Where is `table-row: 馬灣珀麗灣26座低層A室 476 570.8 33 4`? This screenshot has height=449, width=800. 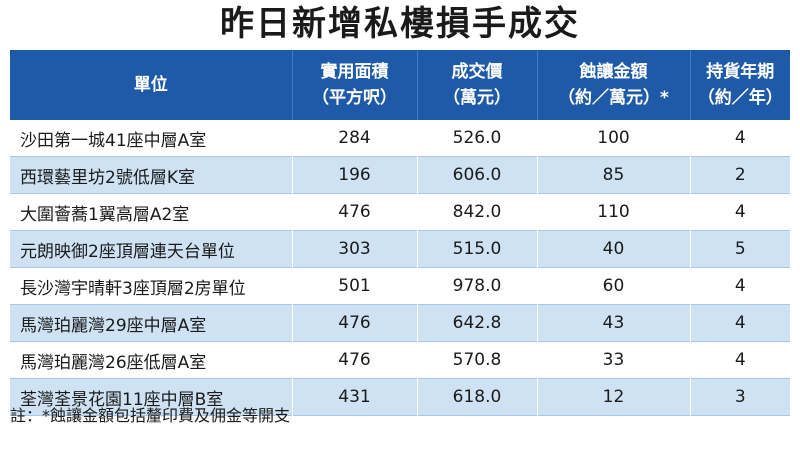 table-row: 馬灣珀麗灣26座低層A室 476 570.8 33 4 is located at coordinates (400, 360).